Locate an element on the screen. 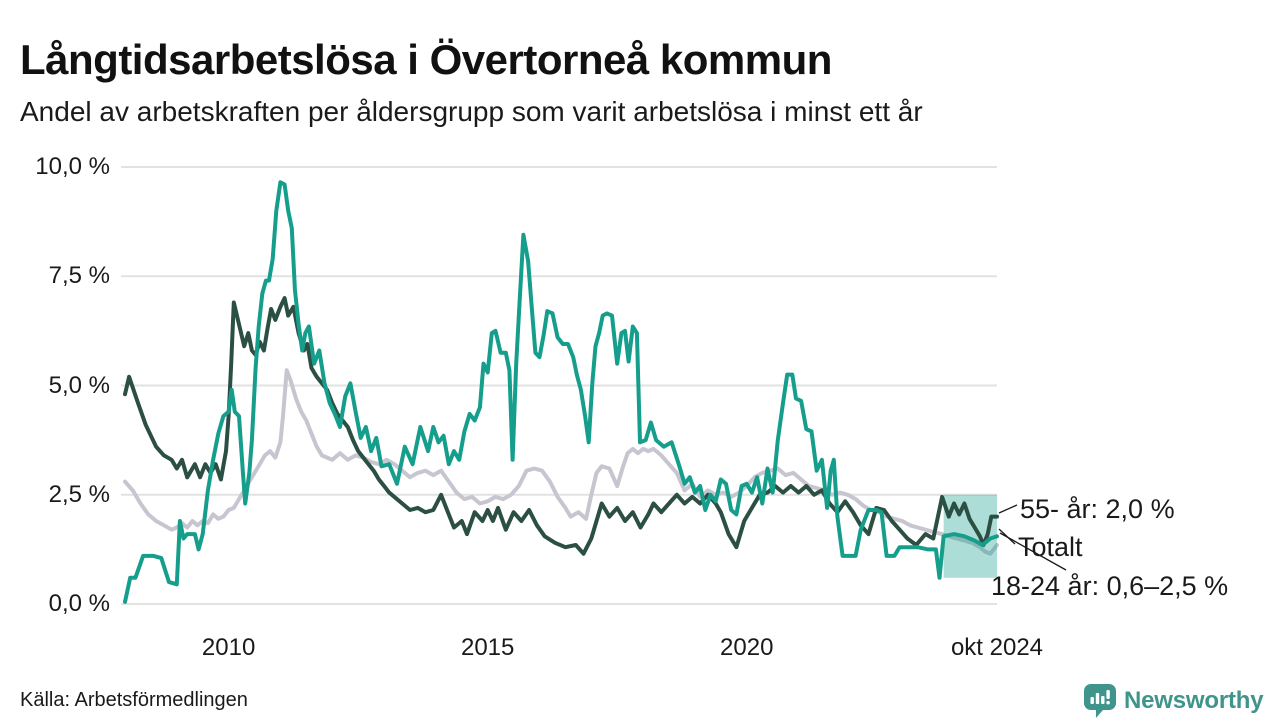 The image size is (1280, 720). x-axis-tick-label: okt 2024 is located at coordinates (997, 647).